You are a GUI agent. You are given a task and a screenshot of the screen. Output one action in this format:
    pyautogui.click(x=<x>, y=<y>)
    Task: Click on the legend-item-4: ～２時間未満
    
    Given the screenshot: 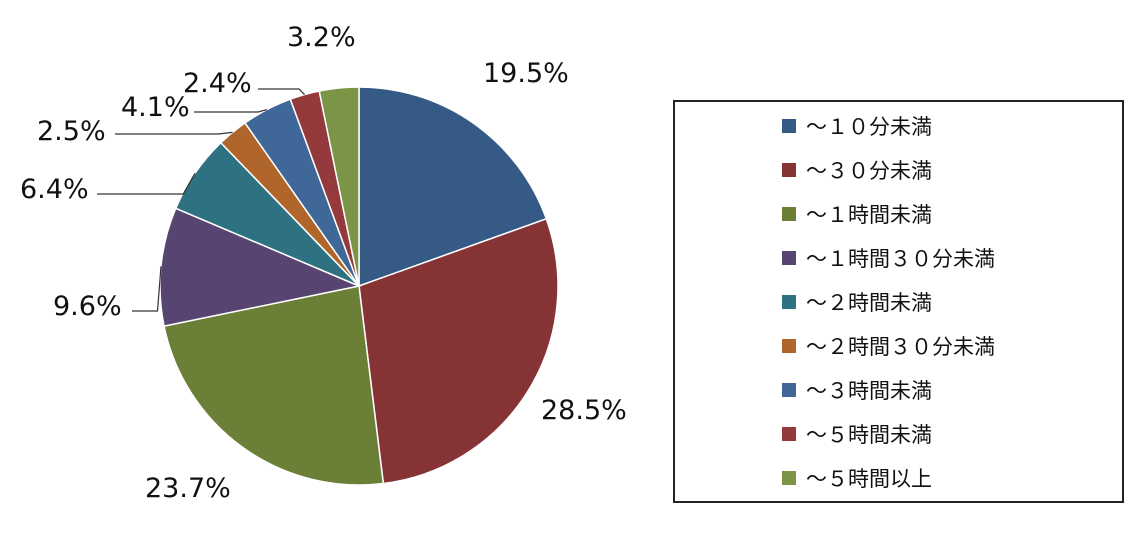 What is the action you would take?
    pyautogui.click(x=857, y=302)
    